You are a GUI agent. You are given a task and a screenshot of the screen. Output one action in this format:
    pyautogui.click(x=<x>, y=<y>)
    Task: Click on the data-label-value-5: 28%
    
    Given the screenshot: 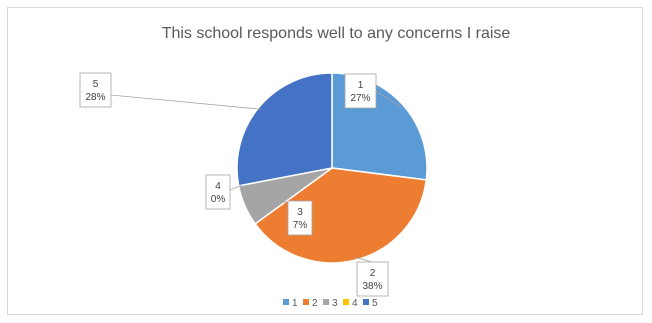 What is the action you would take?
    pyautogui.click(x=95, y=97)
    